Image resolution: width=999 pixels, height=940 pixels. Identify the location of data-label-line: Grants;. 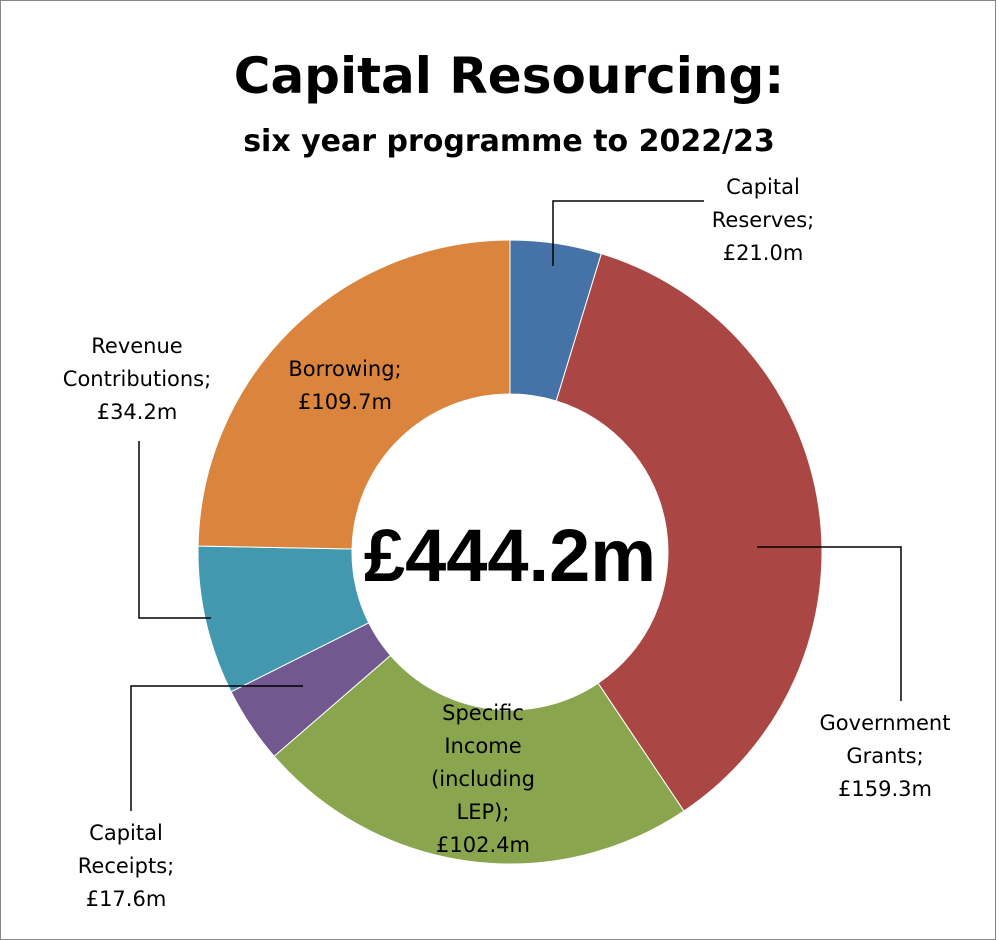
(884, 756).